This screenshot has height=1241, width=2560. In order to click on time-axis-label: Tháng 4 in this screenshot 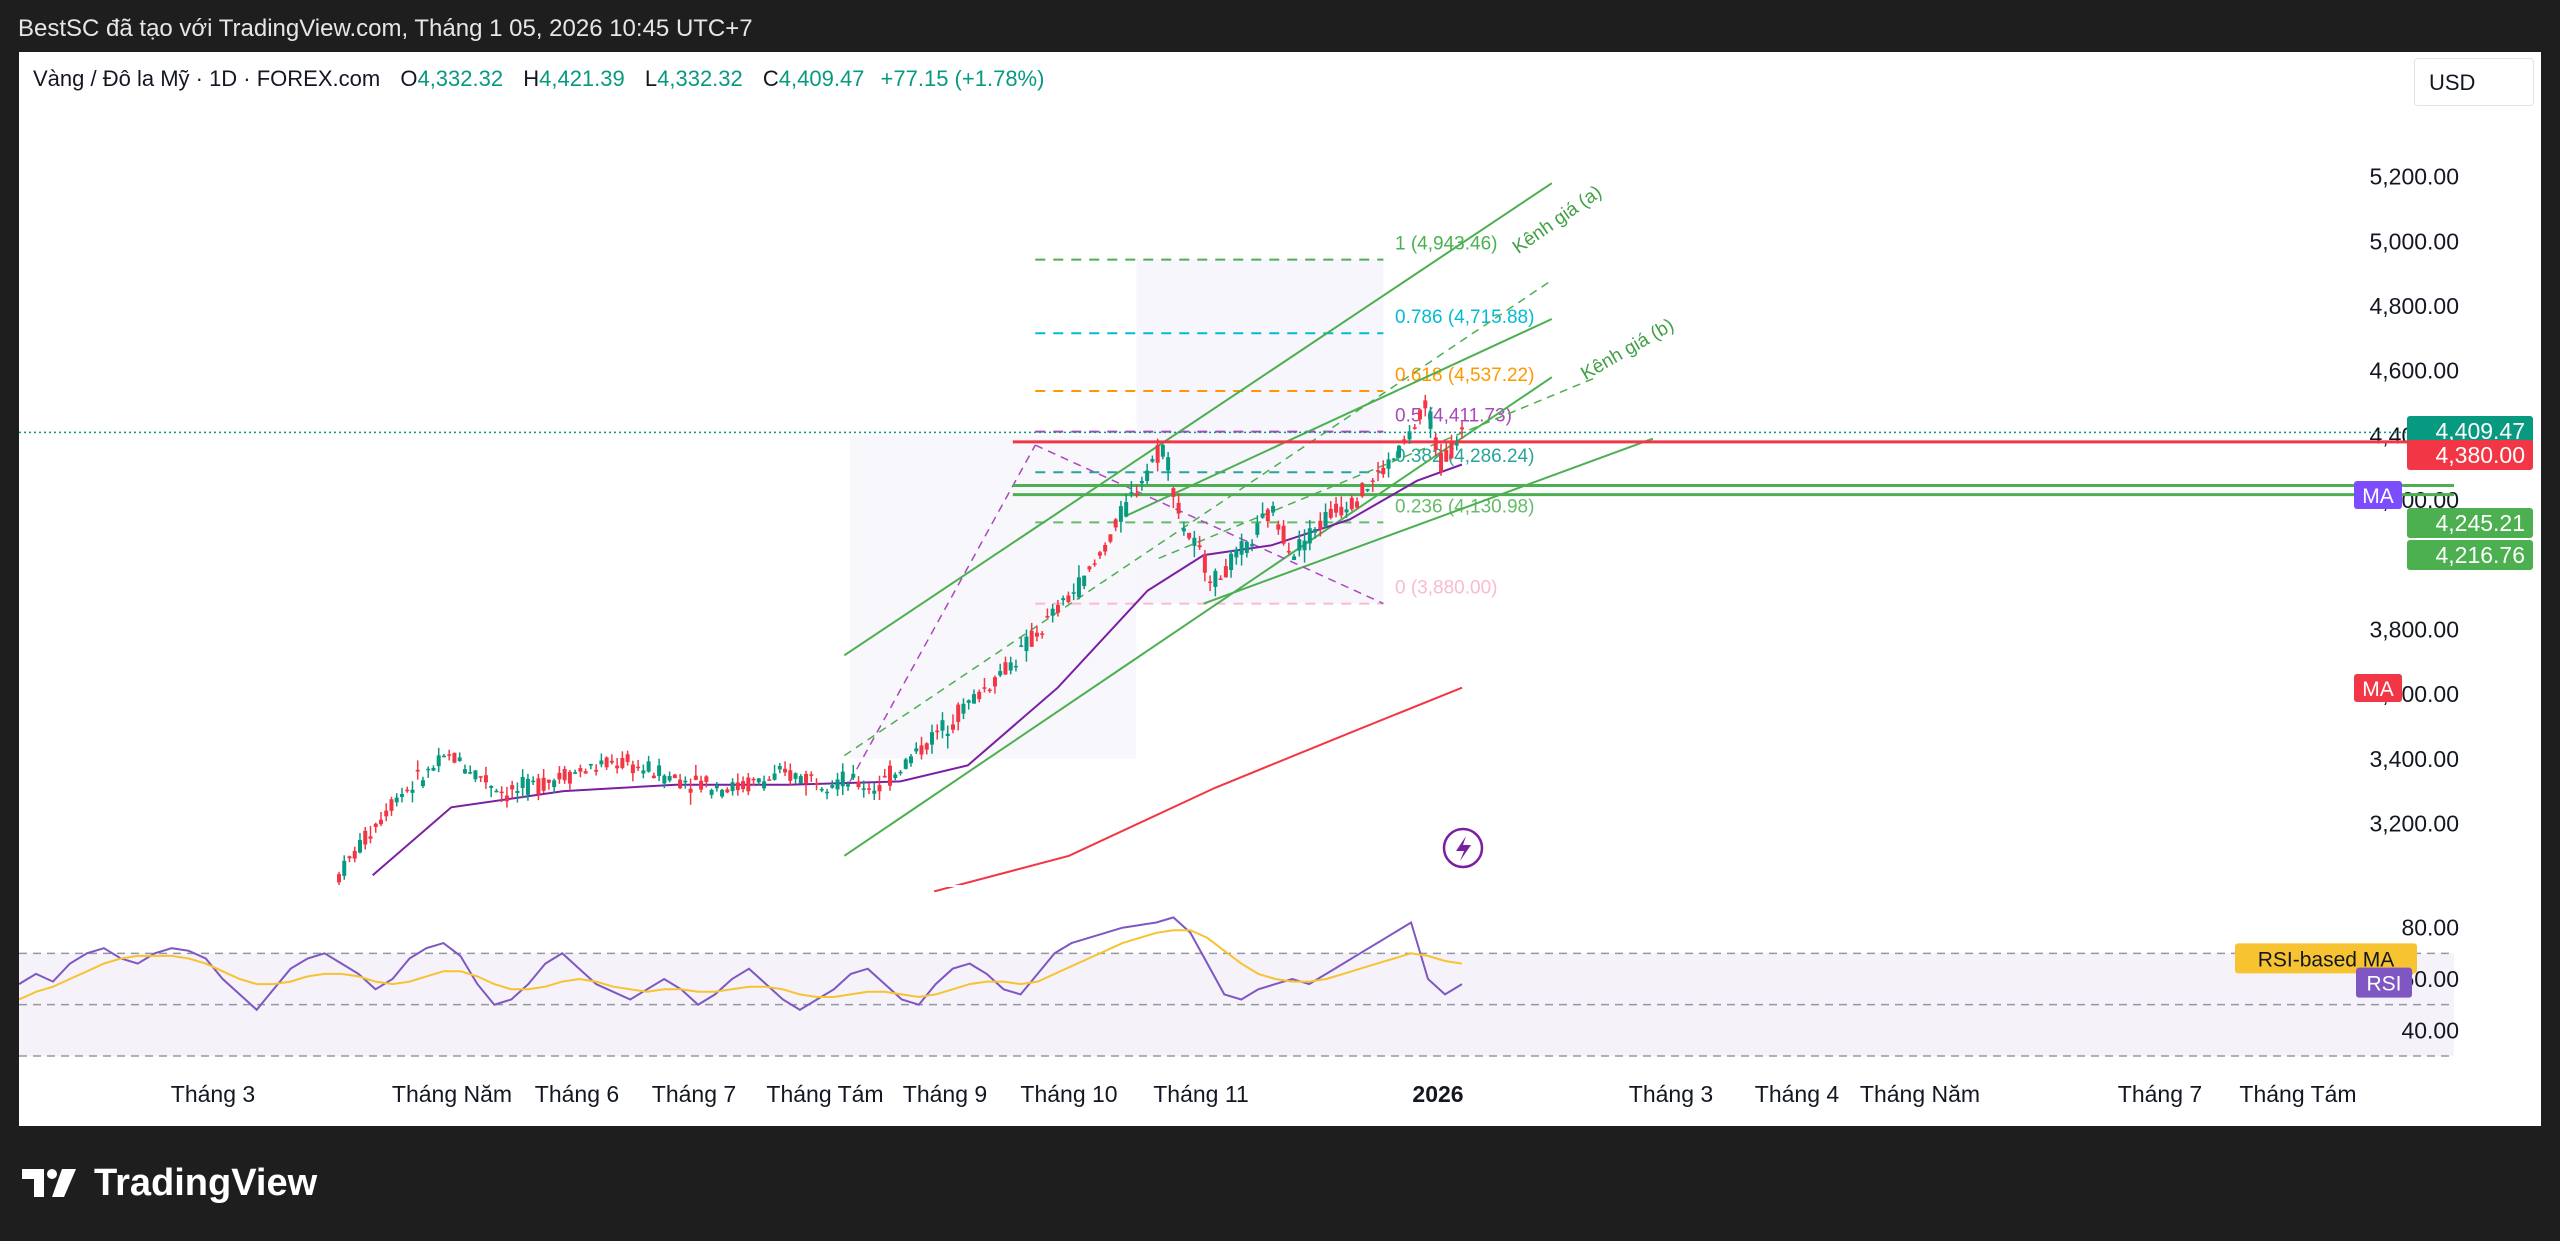, I will do `click(1797, 1094)`.